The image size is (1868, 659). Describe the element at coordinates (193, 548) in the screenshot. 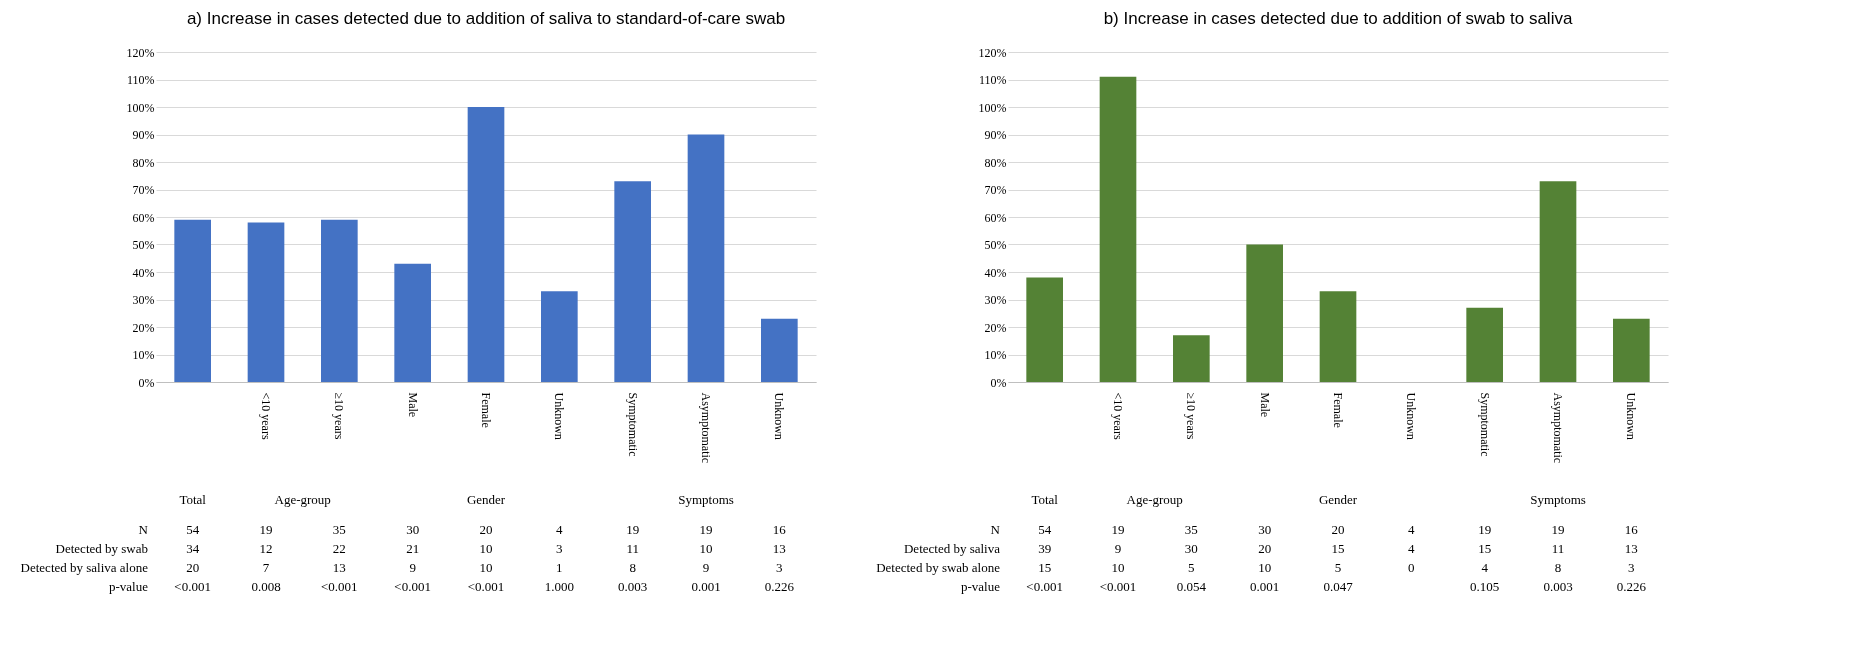

I see `text: 34` at that location.